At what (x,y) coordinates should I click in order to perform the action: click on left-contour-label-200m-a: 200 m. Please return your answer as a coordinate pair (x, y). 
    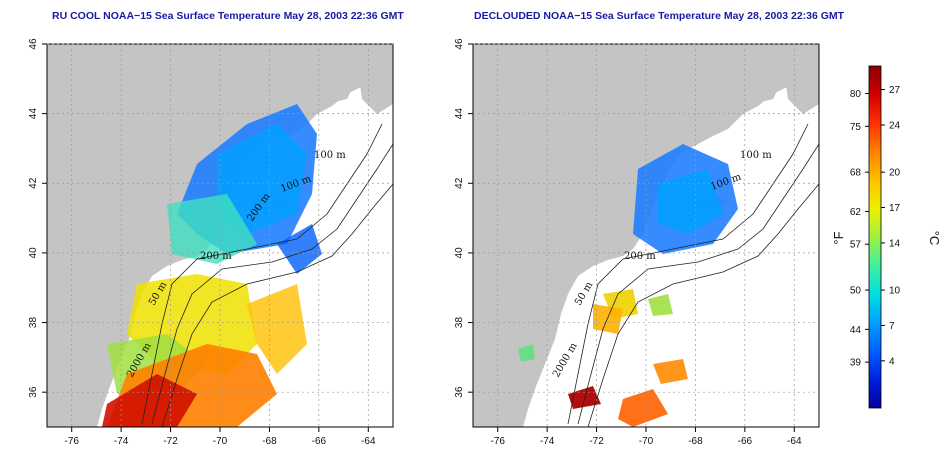
    Looking at the image, I should click on (216, 256).